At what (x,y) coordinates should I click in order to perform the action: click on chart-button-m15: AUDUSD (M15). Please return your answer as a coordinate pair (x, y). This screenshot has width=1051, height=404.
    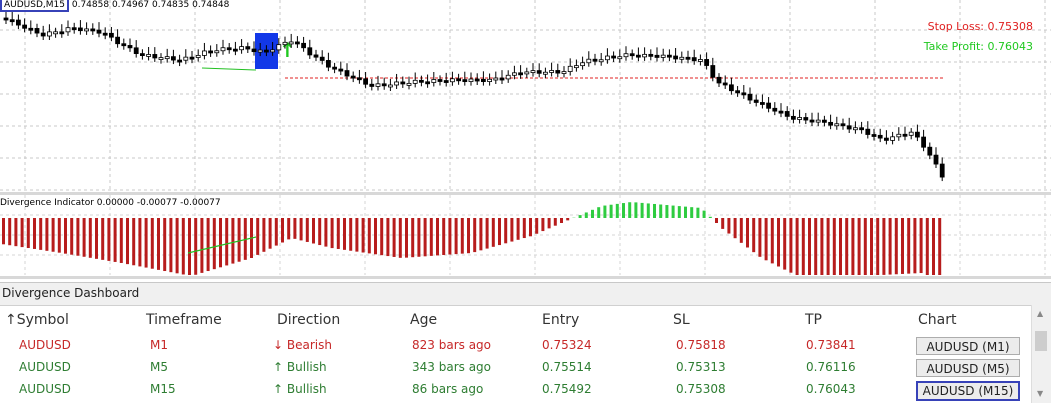
    Looking at the image, I should click on (968, 391).